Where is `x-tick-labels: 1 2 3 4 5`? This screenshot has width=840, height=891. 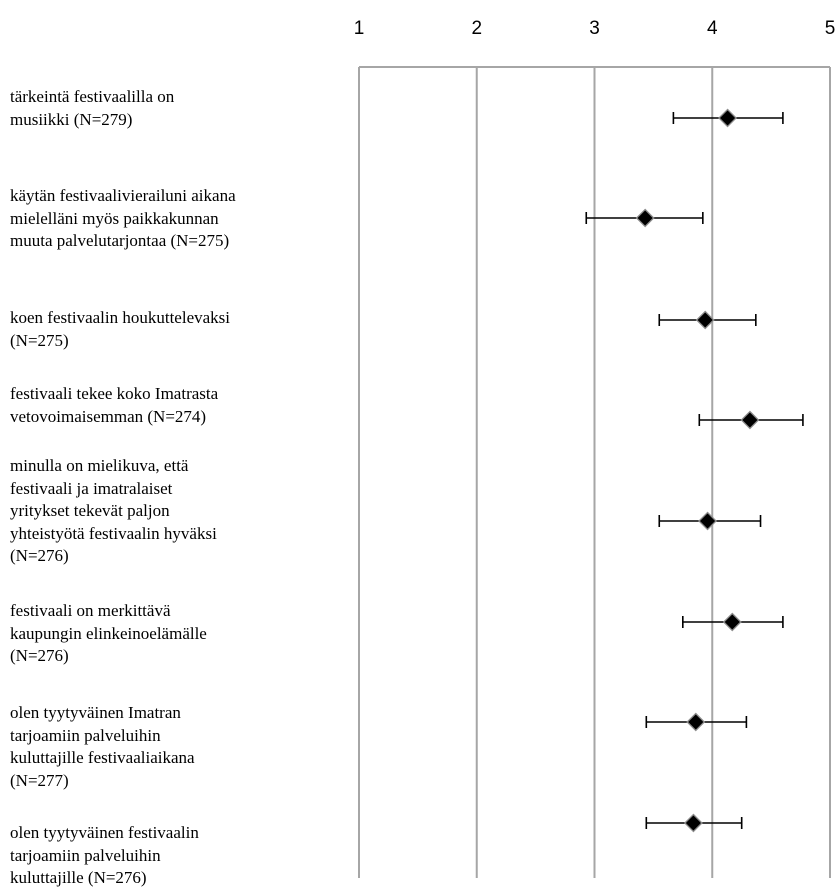 x-tick-labels: 1 2 3 4 5 is located at coordinates (595, 28).